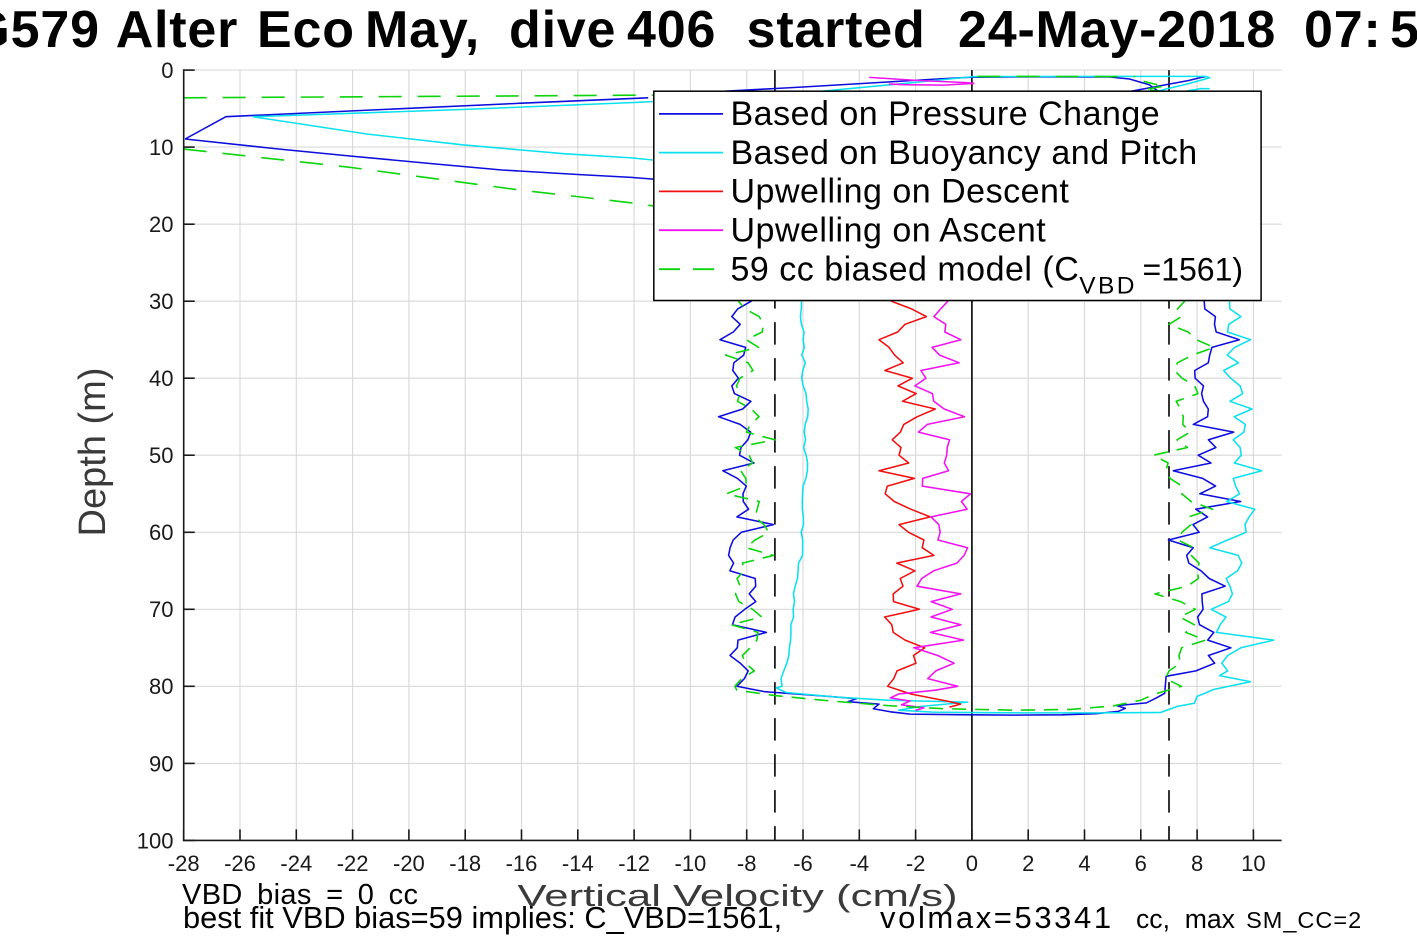  Describe the element at coordinates (300, 895) in the screenshot. I see `svg-text: VBD bias = 0 cc` at that location.